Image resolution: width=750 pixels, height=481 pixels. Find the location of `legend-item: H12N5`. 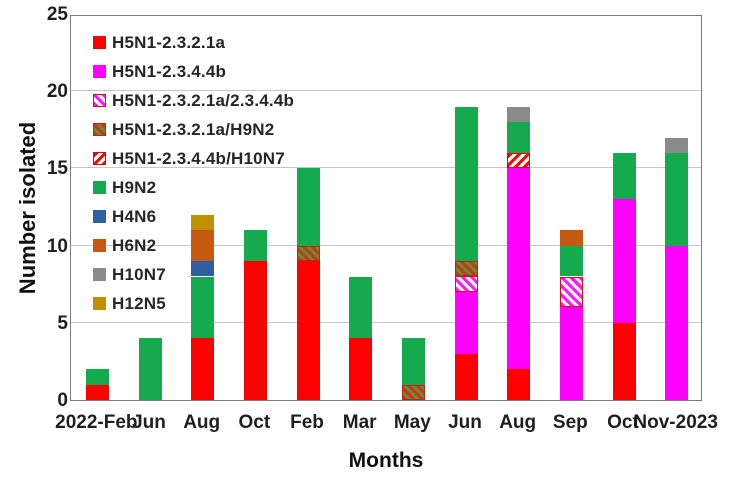

legend-item: H12N5 is located at coordinates (193, 303).